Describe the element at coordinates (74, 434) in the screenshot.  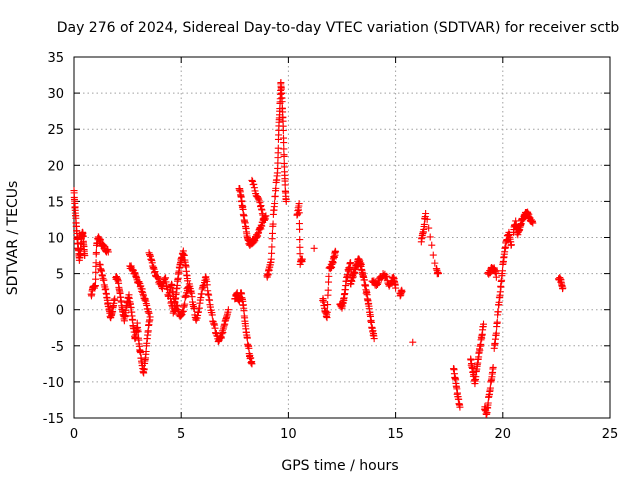
I see `x-tick-label: 0` at that location.